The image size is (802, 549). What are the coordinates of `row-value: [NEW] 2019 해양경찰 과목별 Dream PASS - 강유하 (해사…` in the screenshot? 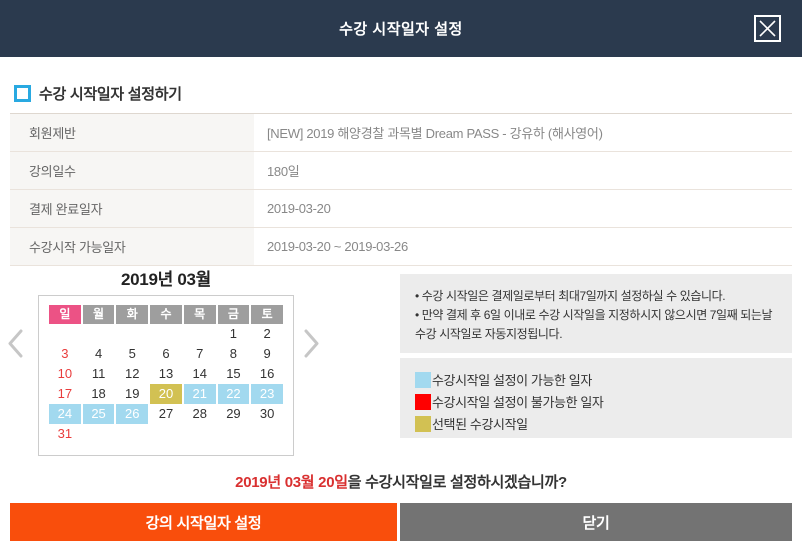 It's located at (523, 132).